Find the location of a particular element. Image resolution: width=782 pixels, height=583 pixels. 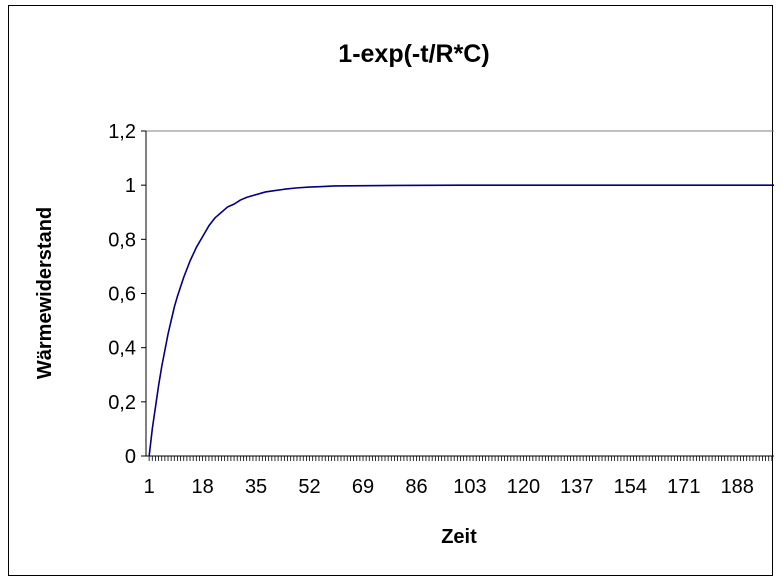

y-axis: 0 0,2 0,4 0,6 0,8 1 1,2 is located at coordinates (127, 294).